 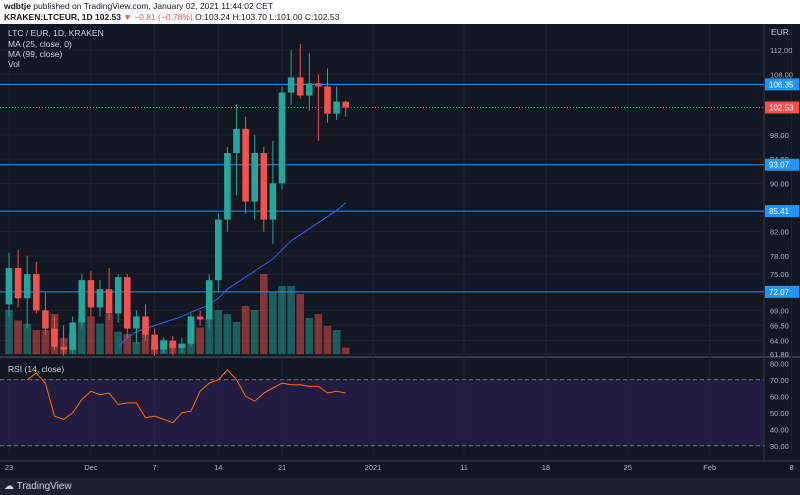 I want to click on currency-label: EUR, so click(x=780, y=32).